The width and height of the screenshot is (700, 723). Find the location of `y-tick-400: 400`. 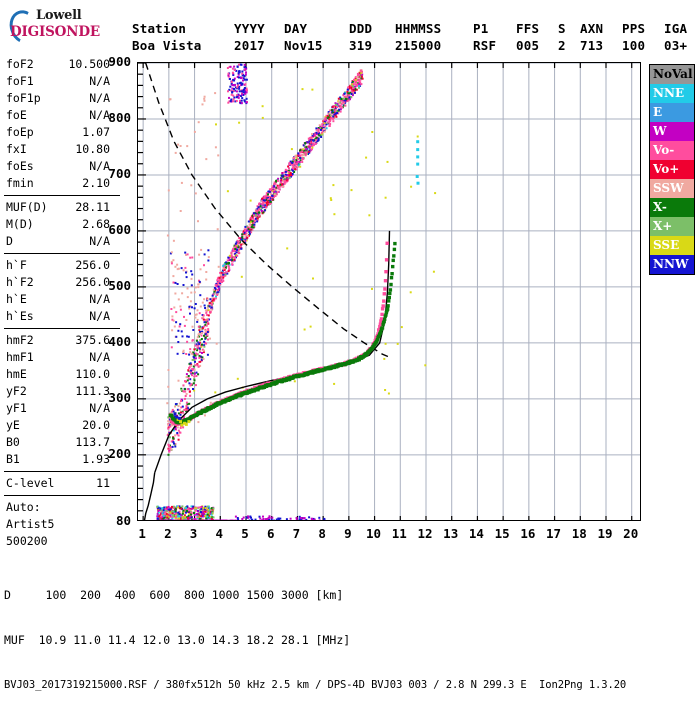

y-tick-400: 400 is located at coordinates (119, 342).